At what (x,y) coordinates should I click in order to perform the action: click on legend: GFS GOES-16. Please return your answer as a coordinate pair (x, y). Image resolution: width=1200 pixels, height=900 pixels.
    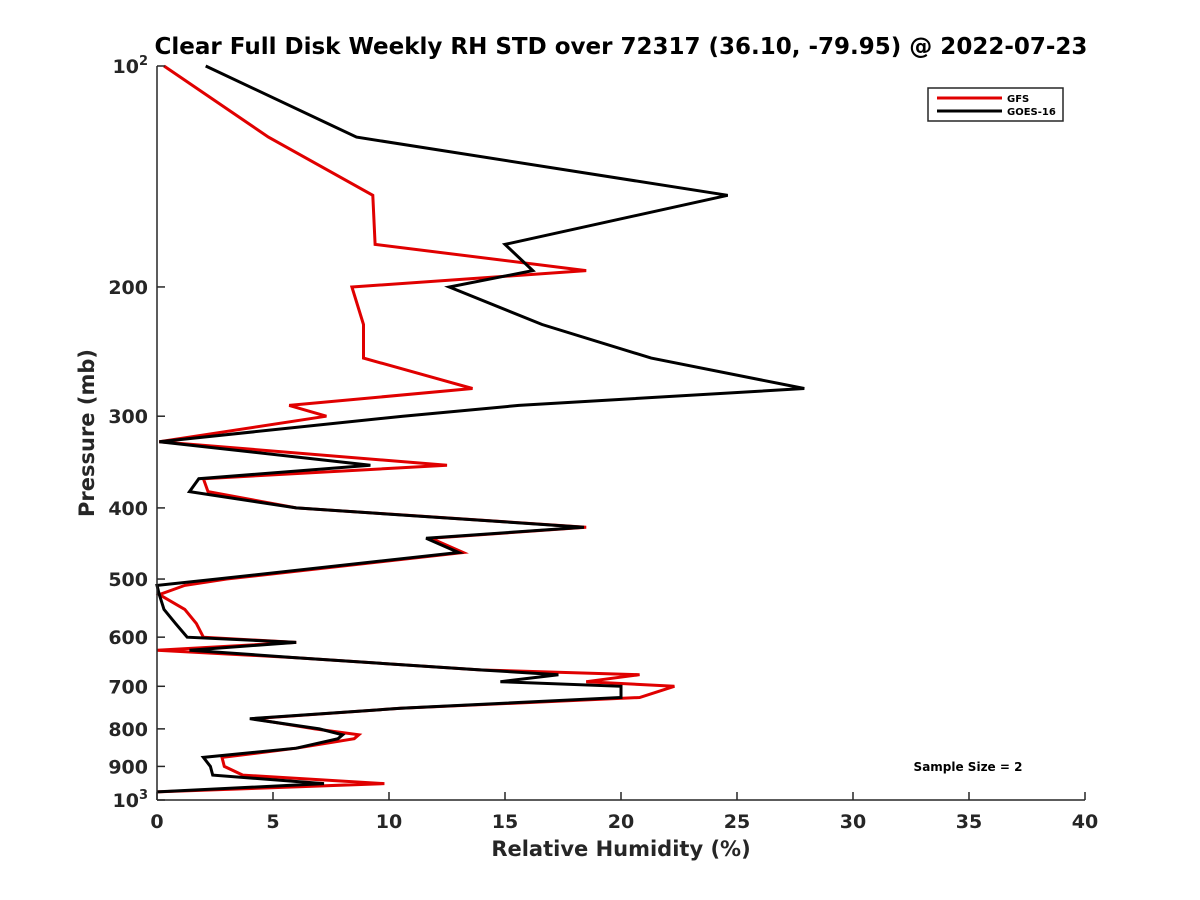
    Looking at the image, I should click on (995, 104).